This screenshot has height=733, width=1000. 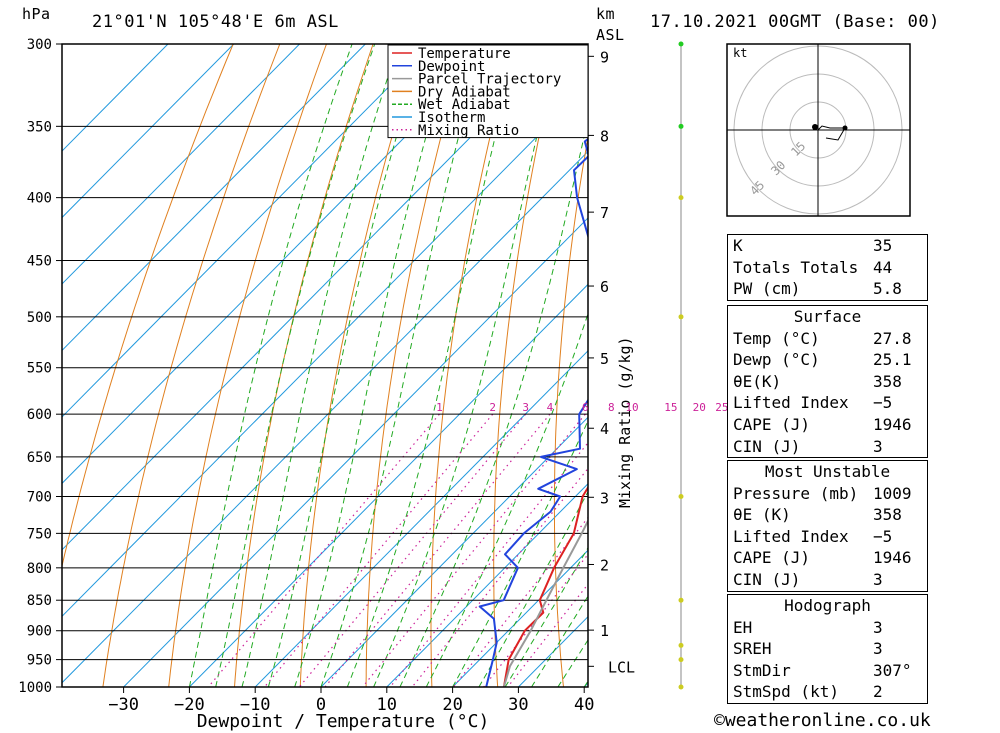 I want to click on mixing-ratio-label: 8, so click(x=611, y=407).